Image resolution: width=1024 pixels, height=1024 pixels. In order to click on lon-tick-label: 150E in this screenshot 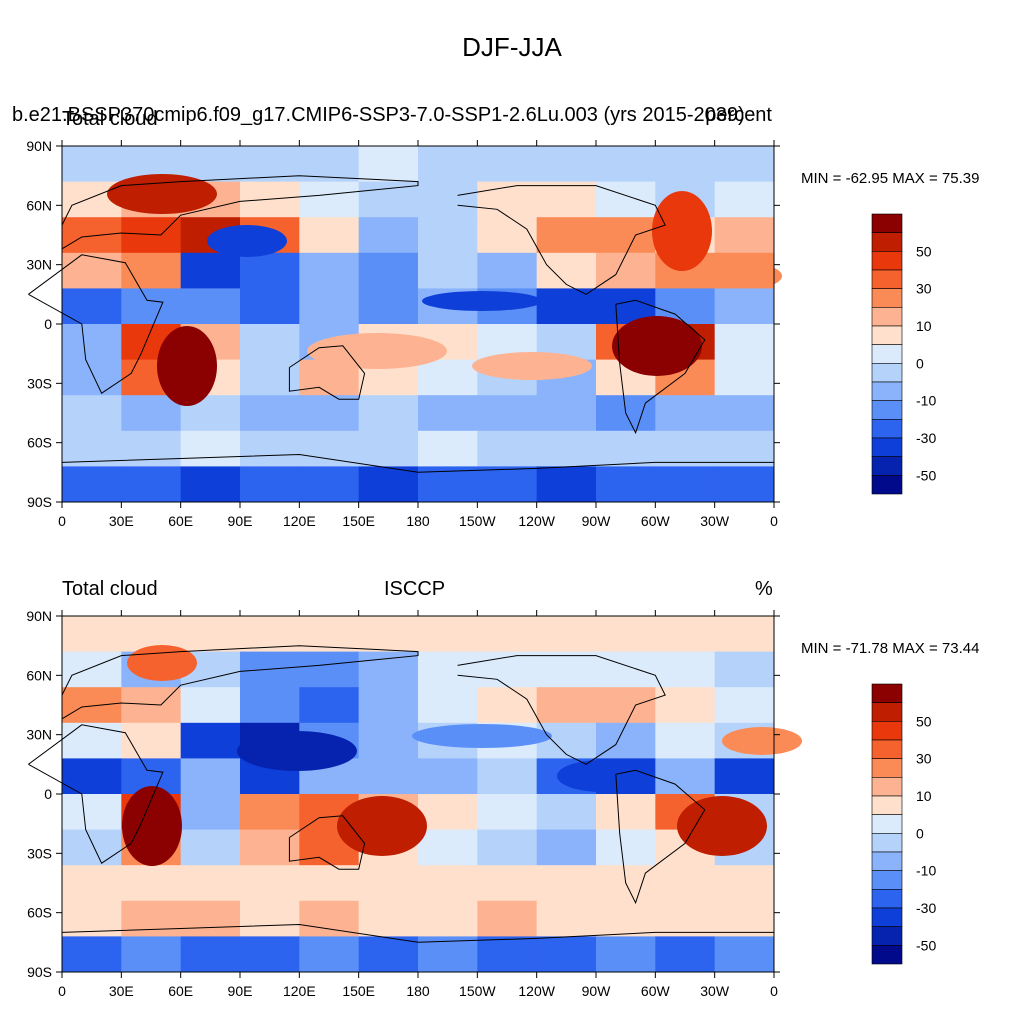, I will do `click(358, 521)`.